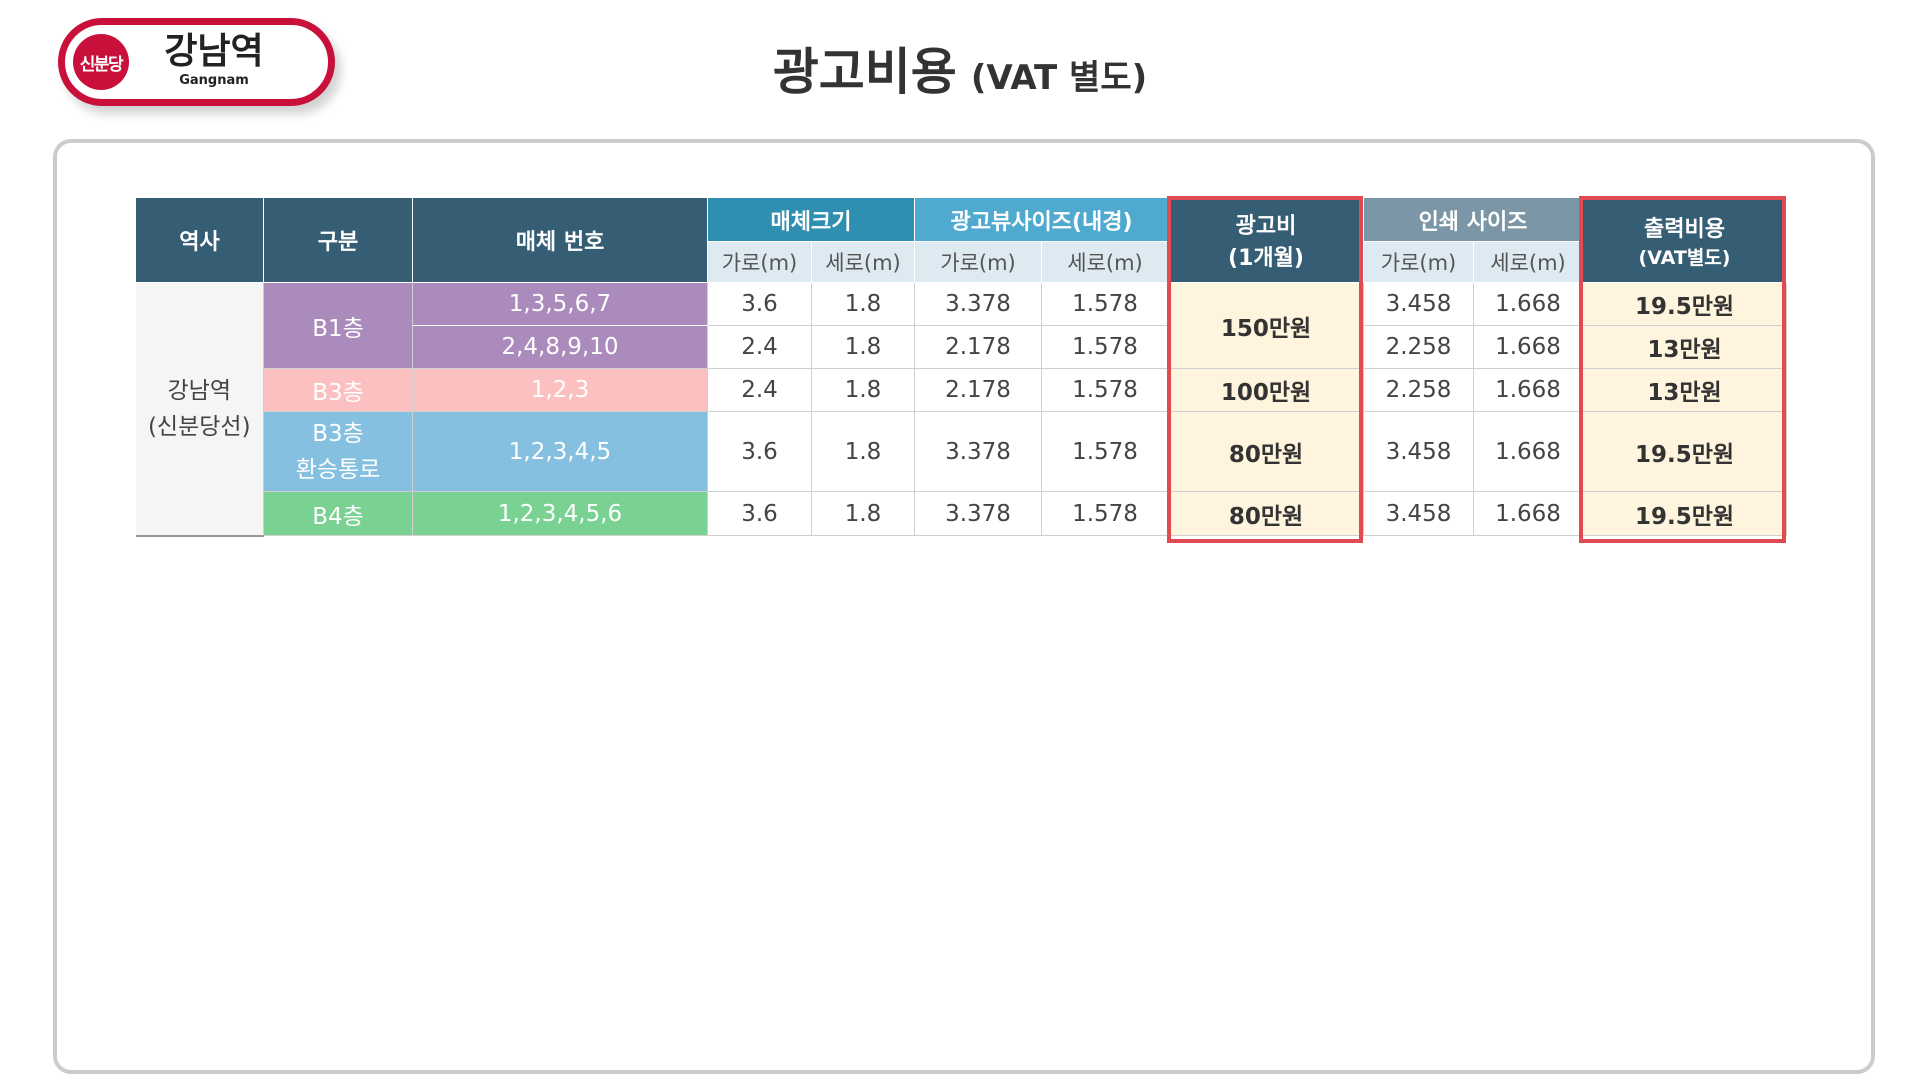 The width and height of the screenshot is (1920, 1080). Describe the element at coordinates (1266, 325) in the screenshot. I see `ad-cost: 150만원` at that location.